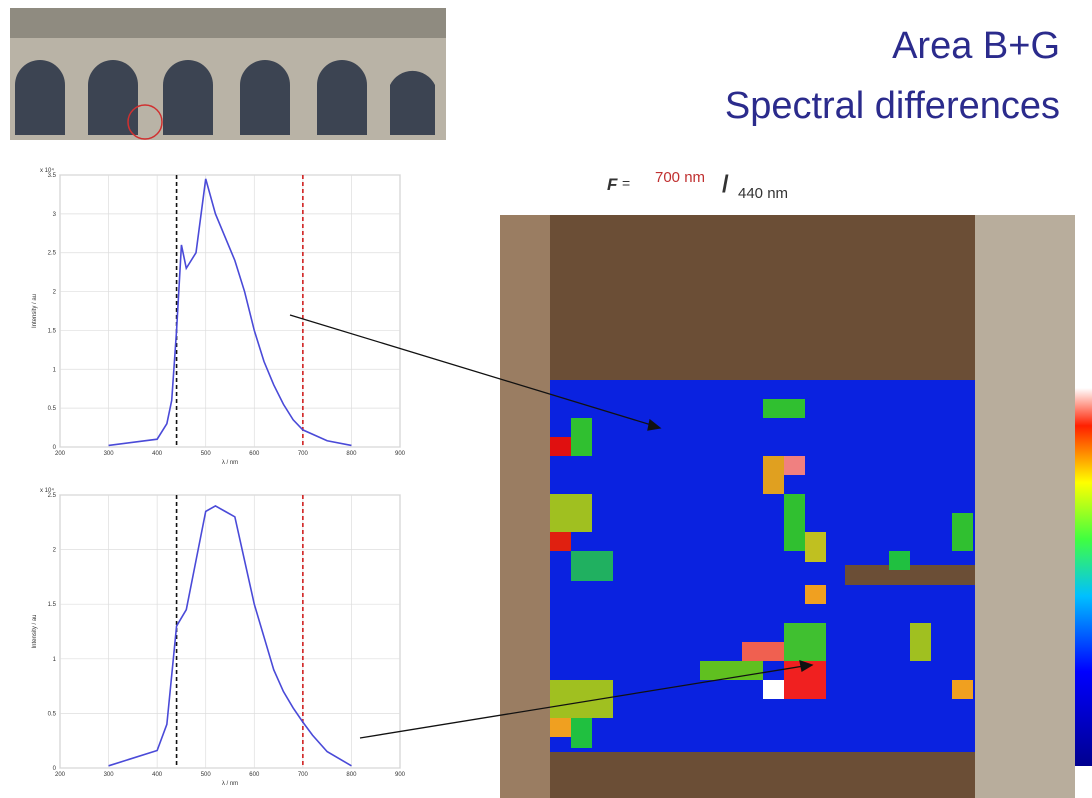  Describe the element at coordinates (228, 74) in the screenshot. I see `facade-photo` at that location.